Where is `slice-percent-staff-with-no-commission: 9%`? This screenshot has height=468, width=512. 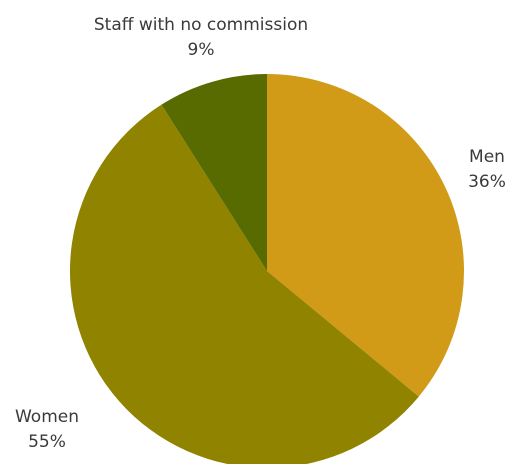
slice-percent-staff-with-no-commission: 9% is located at coordinates (201, 50).